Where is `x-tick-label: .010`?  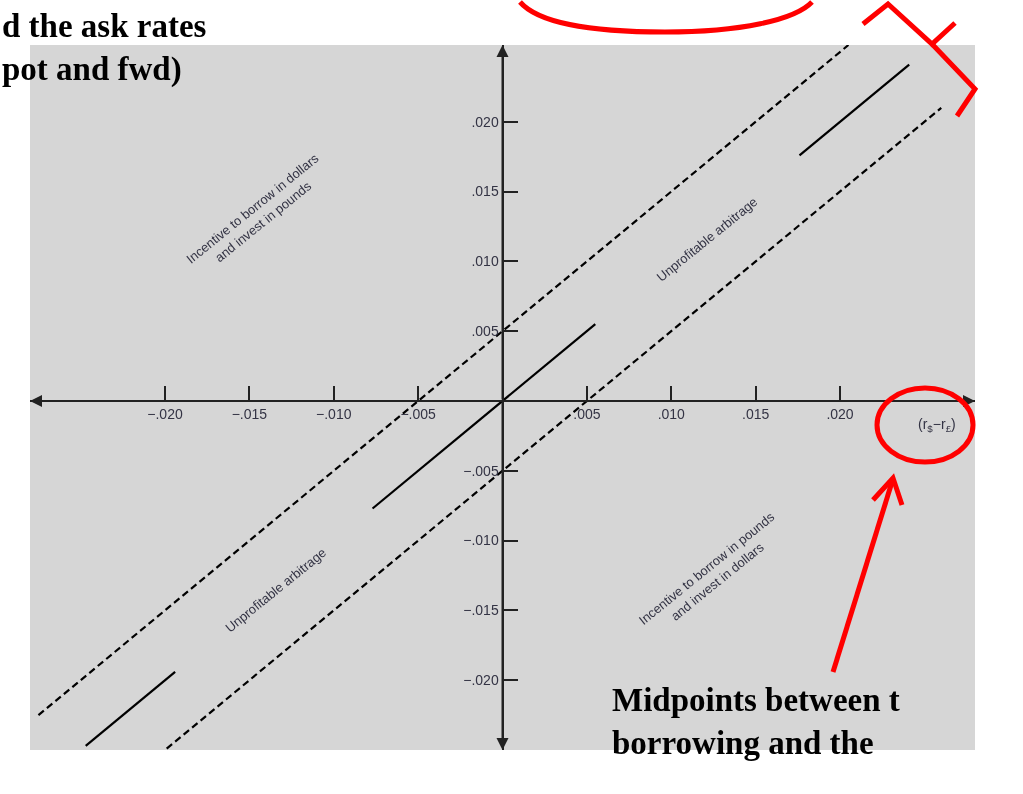 x-tick-label: .010 is located at coordinates (671, 413).